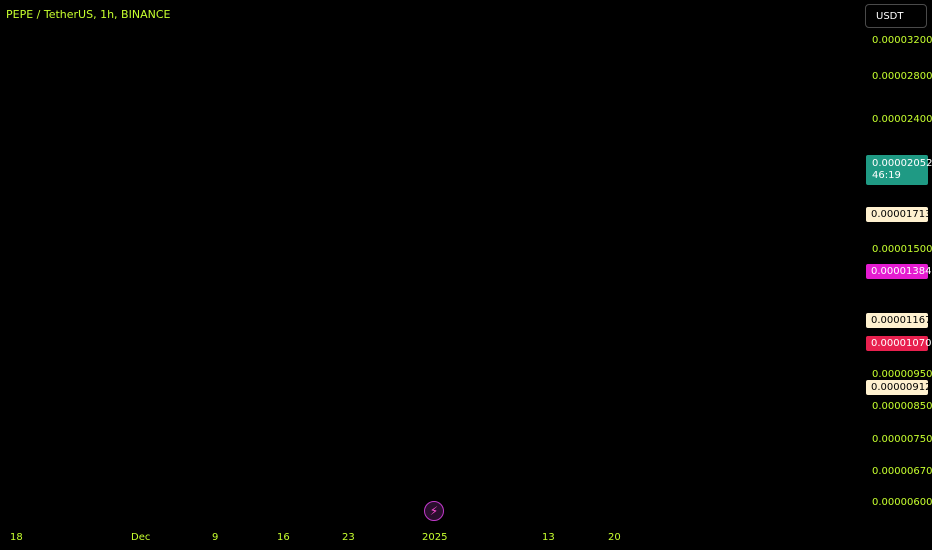 The width and height of the screenshot is (932, 550). I want to click on price-tick: 0.00002400, so click(902, 119).